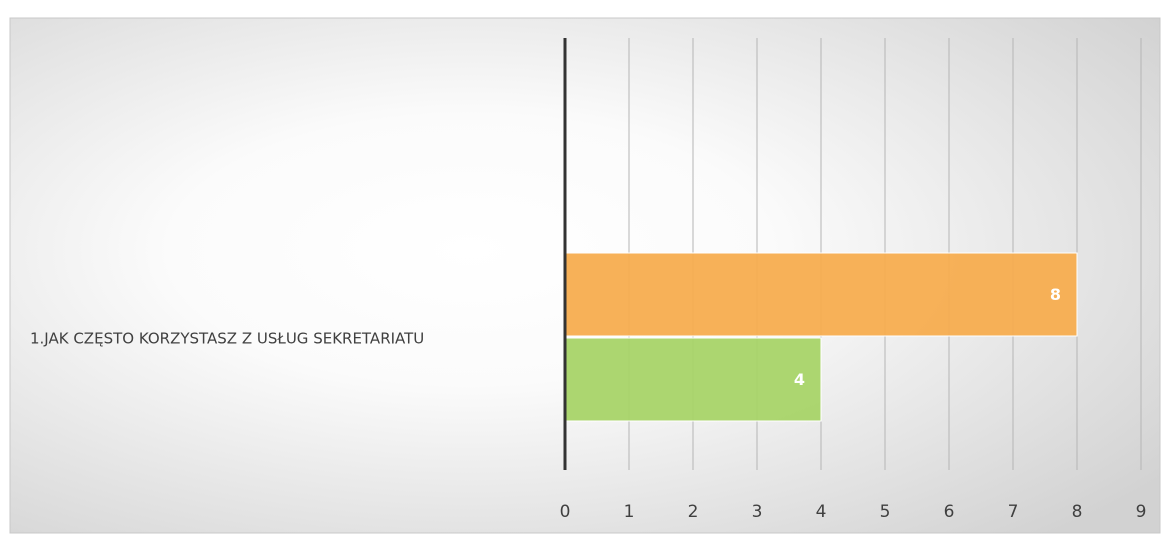 This screenshot has width=1164, height=534. What do you see at coordinates (821, 512) in the screenshot?
I see `x-tick-label: 4` at bounding box center [821, 512].